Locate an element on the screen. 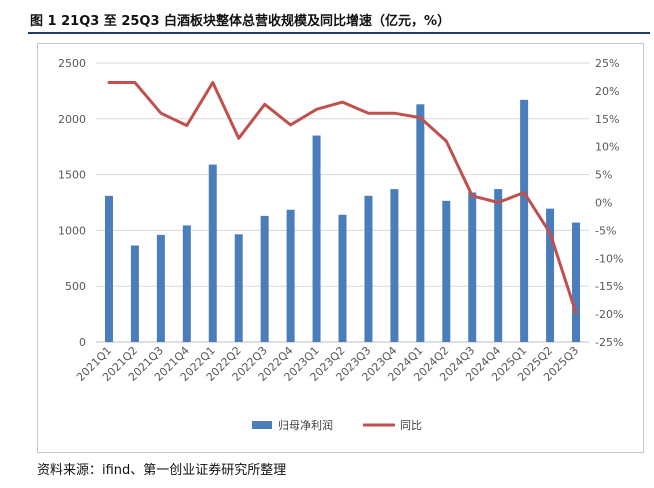  legend: 归母净利润 同比 is located at coordinates (337, 425).